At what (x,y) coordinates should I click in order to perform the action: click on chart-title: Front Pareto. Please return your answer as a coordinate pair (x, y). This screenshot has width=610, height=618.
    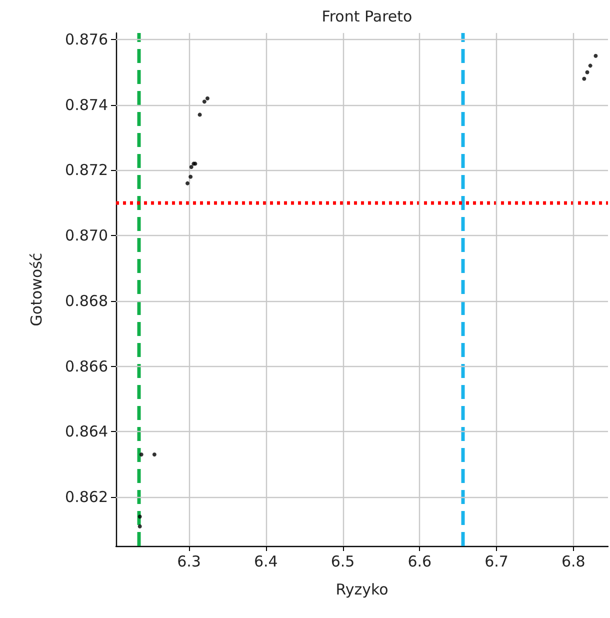
    Looking at the image, I should click on (367, 17).